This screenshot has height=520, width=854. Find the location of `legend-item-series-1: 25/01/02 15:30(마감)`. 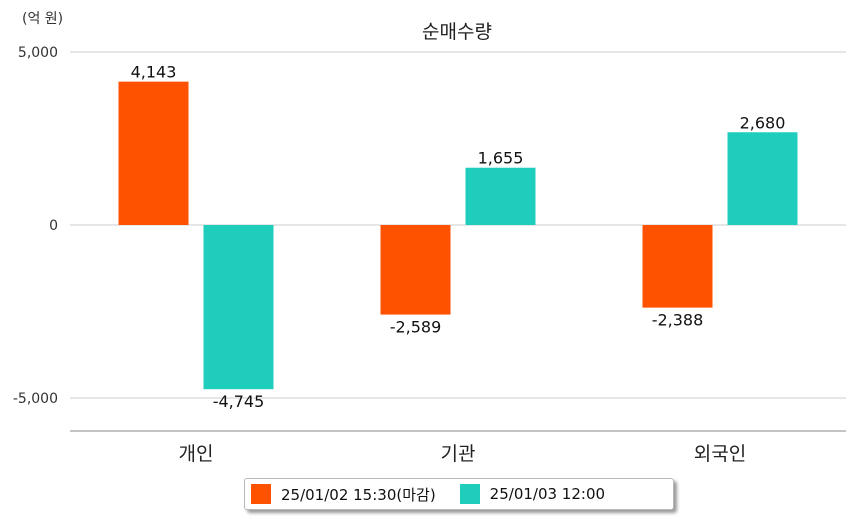

legend-item-series-1: 25/01/02 15:30(마감) is located at coordinates (343, 494).